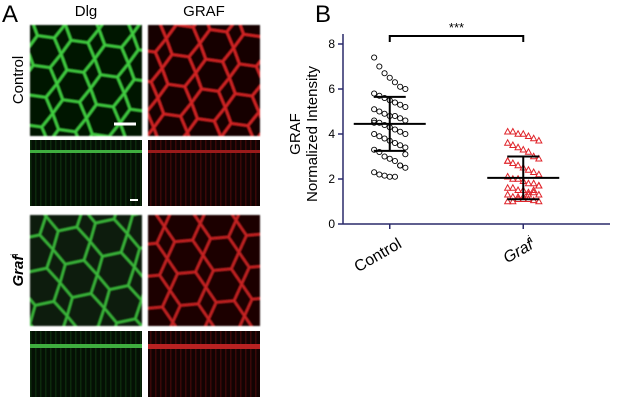 This screenshot has height=401, width=617. What do you see at coordinates (15, 254) in the screenshot?
I see `row-label-superscript: i` at bounding box center [15, 254].